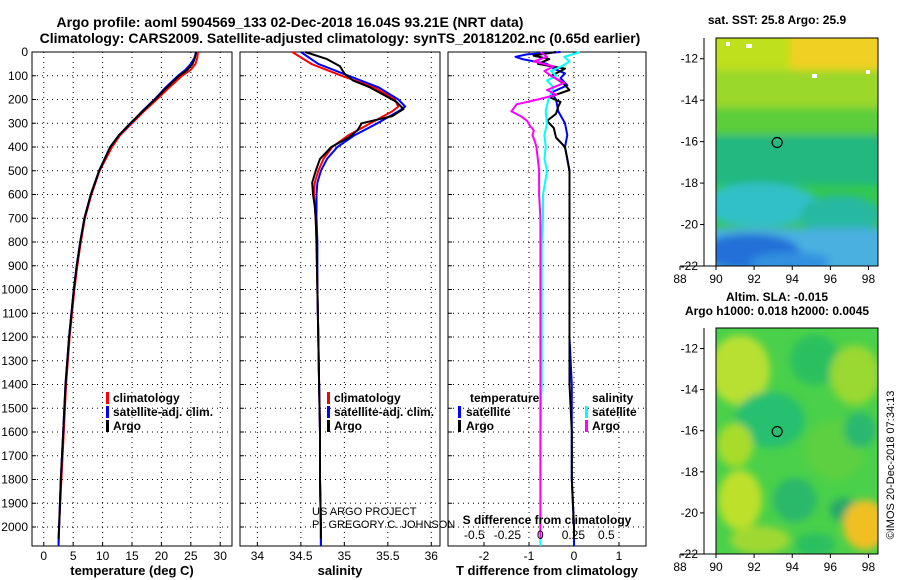 The width and height of the screenshot is (900, 580). Describe the element at coordinates (480, 426) in the screenshot. I see `legend-label-t-argo: Argo` at that location.